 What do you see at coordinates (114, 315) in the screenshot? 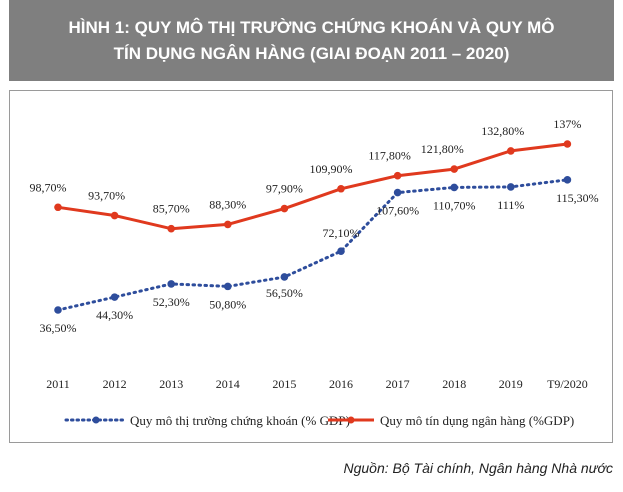
I see `data-label: 44,30%` at bounding box center [114, 315].